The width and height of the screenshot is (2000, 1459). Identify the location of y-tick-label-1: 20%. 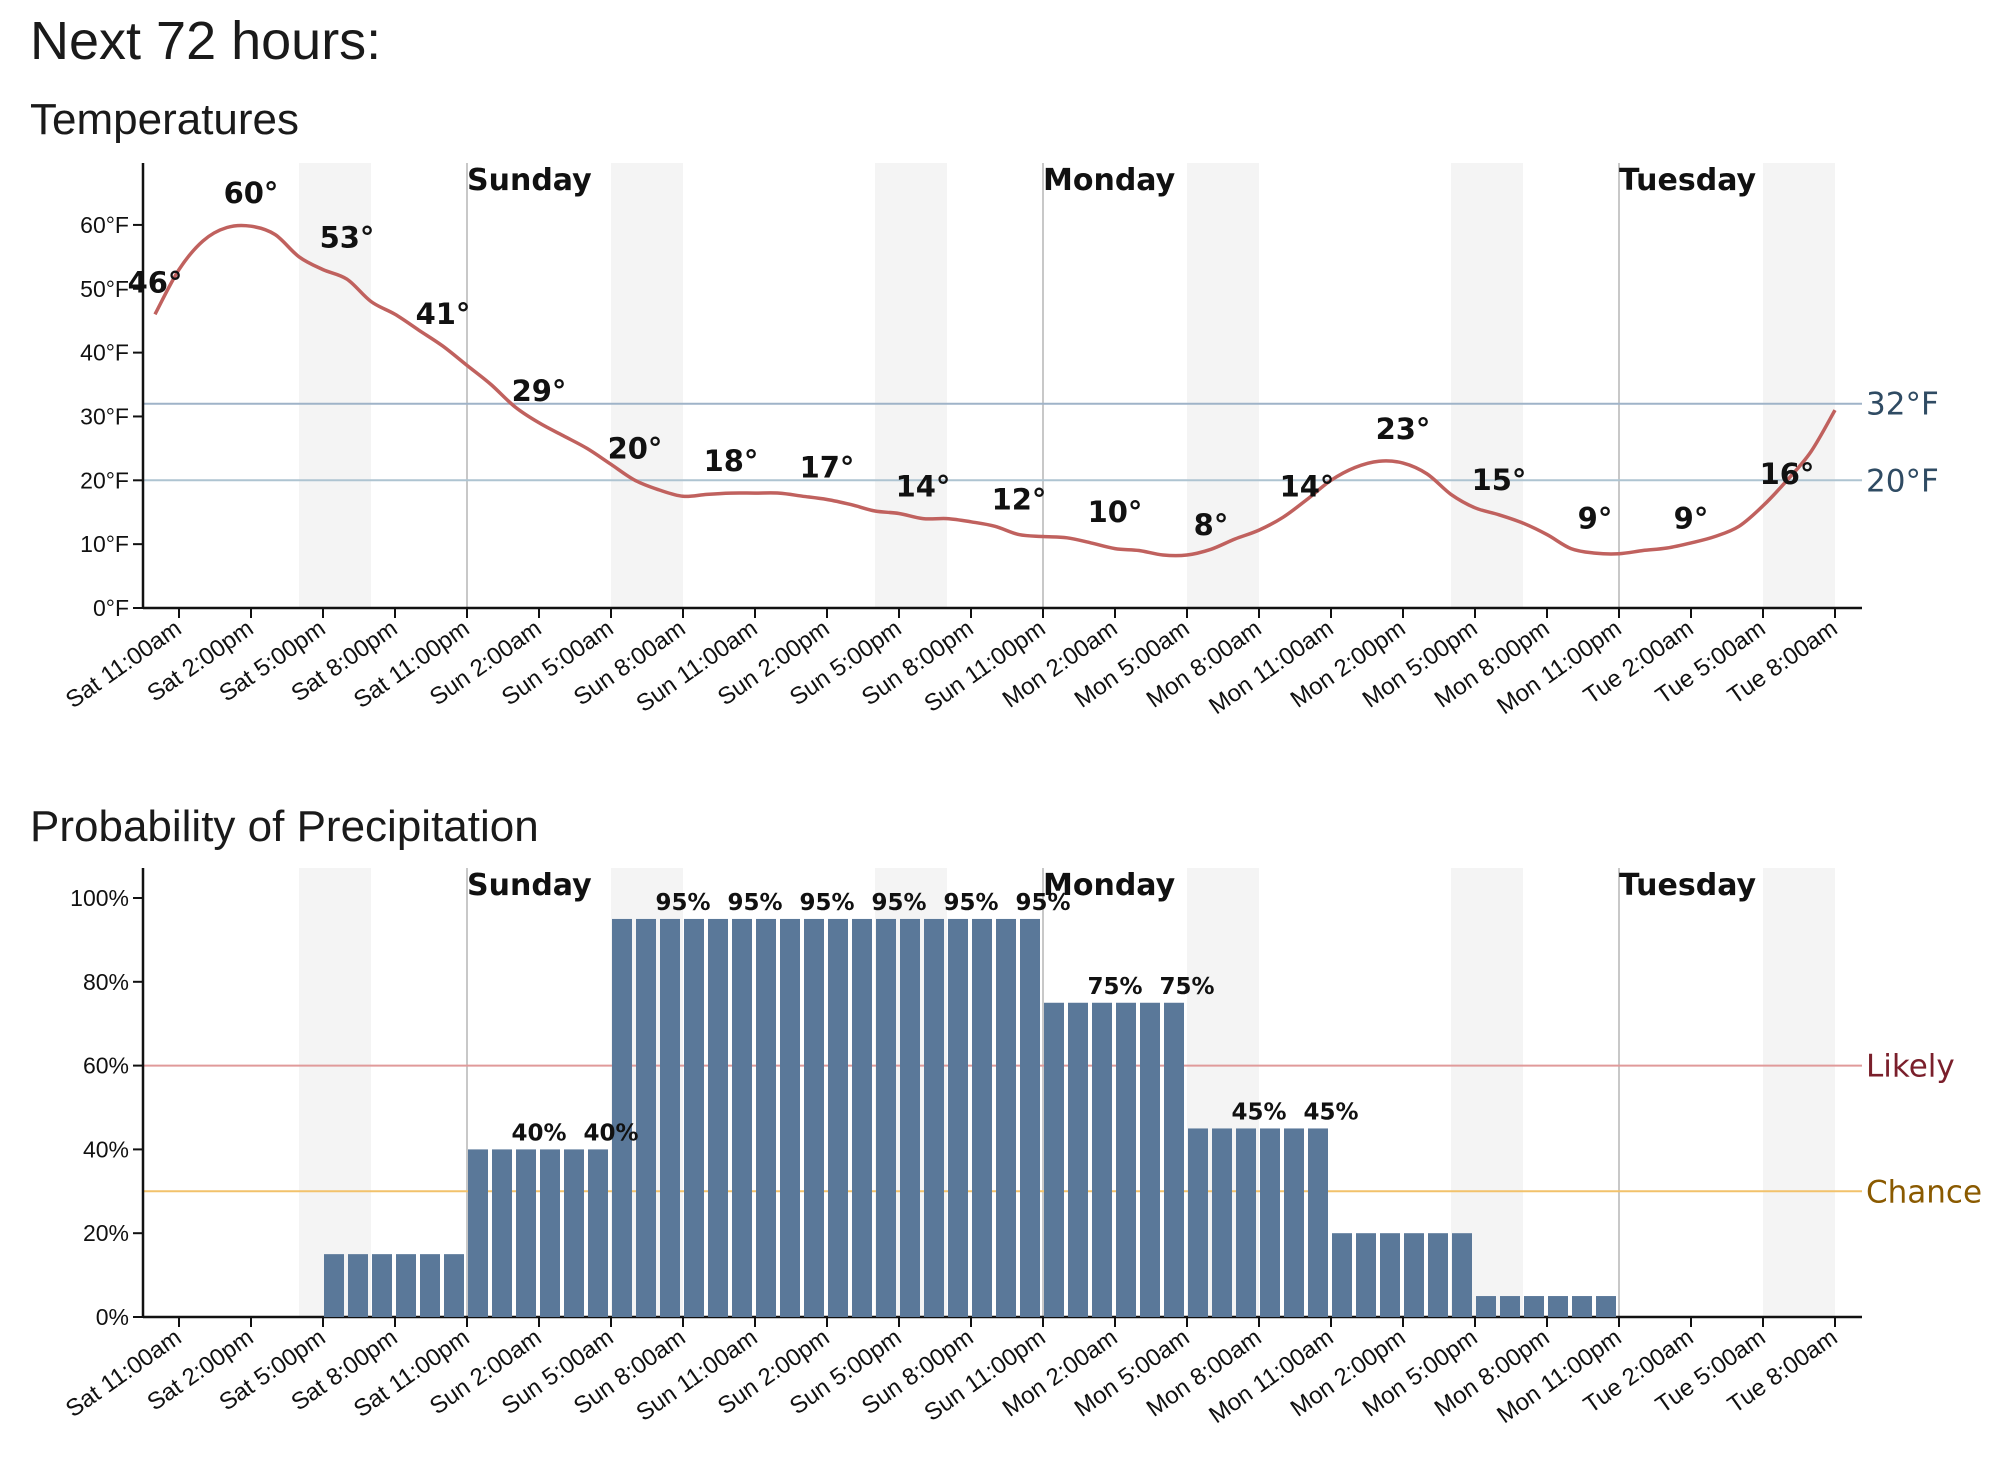
(106, 1233).